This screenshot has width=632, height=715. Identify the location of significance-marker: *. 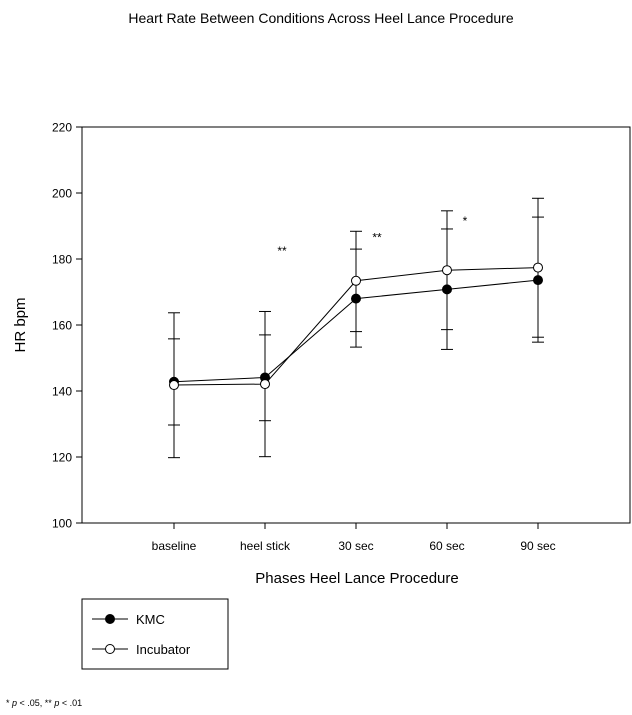
(465, 221).